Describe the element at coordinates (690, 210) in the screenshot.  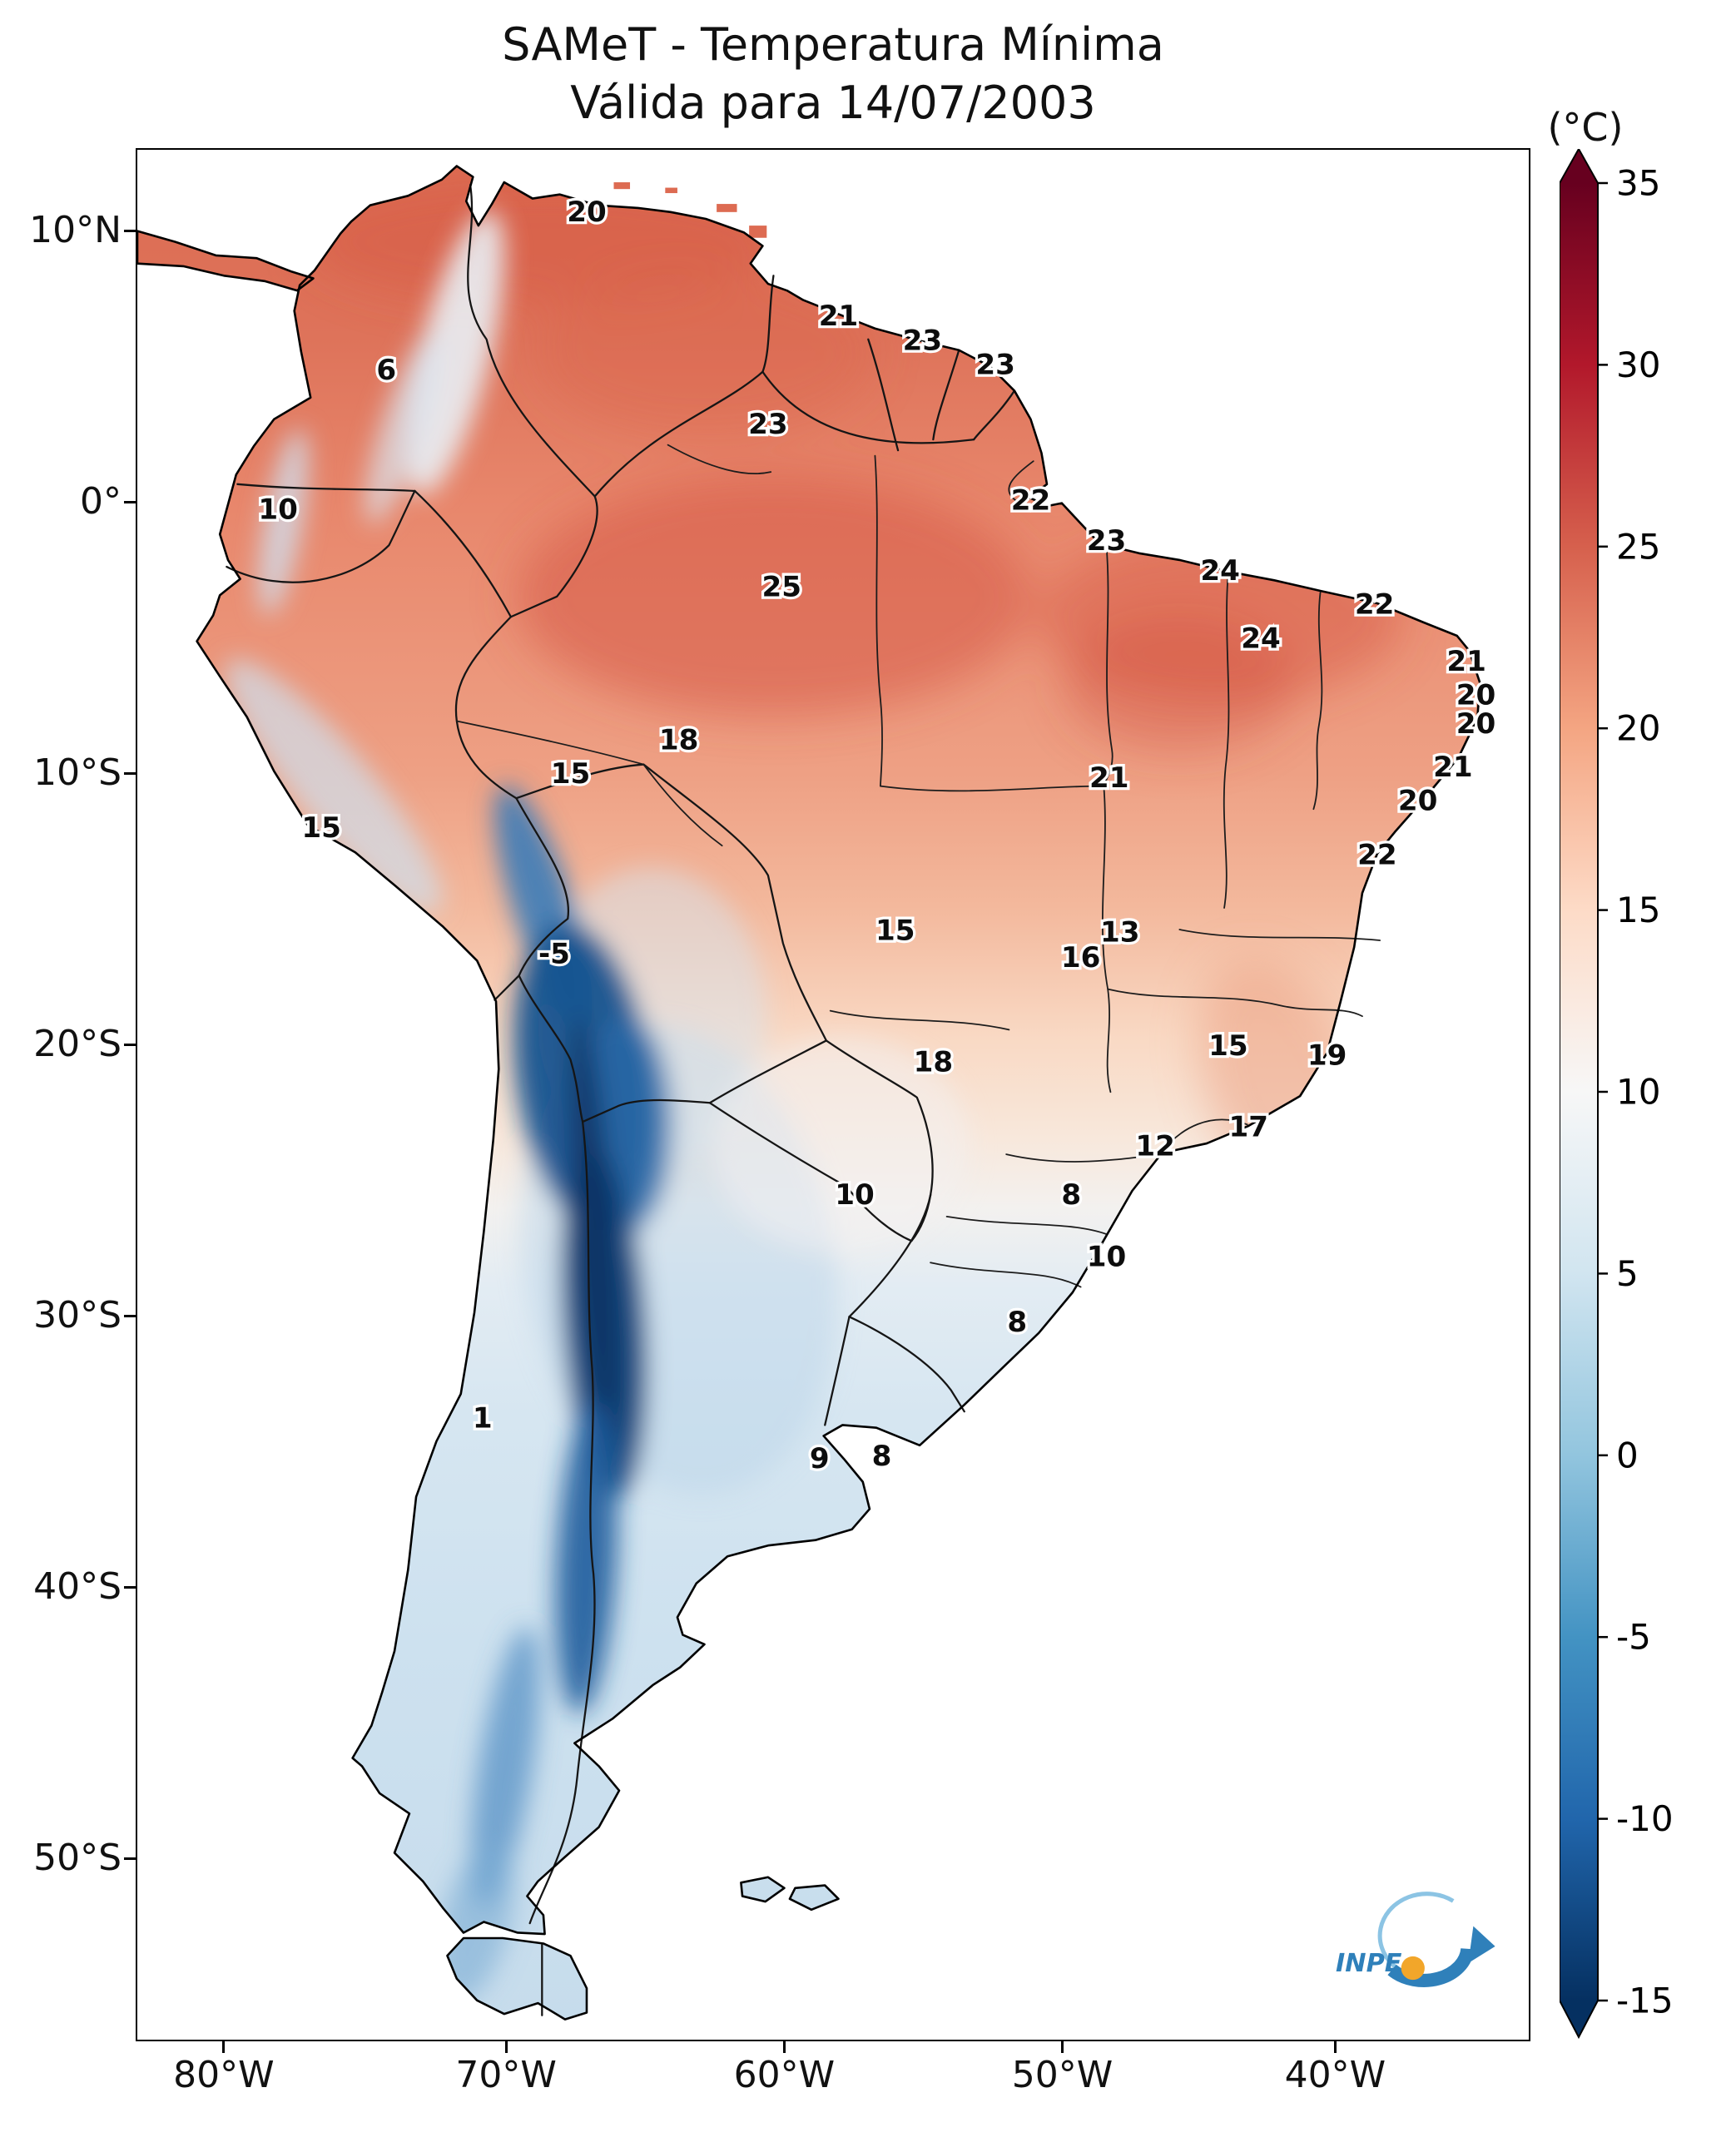
I see `caribbean-islands` at that location.